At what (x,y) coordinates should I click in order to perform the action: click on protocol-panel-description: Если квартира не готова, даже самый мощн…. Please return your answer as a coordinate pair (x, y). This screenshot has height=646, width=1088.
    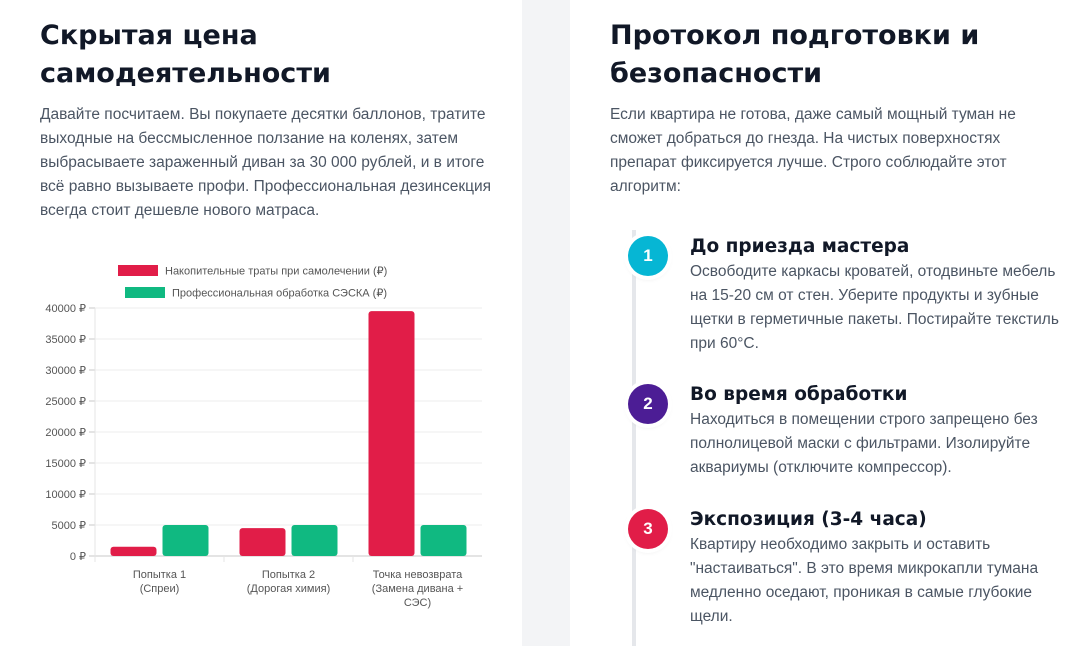
    Looking at the image, I should click on (813, 150).